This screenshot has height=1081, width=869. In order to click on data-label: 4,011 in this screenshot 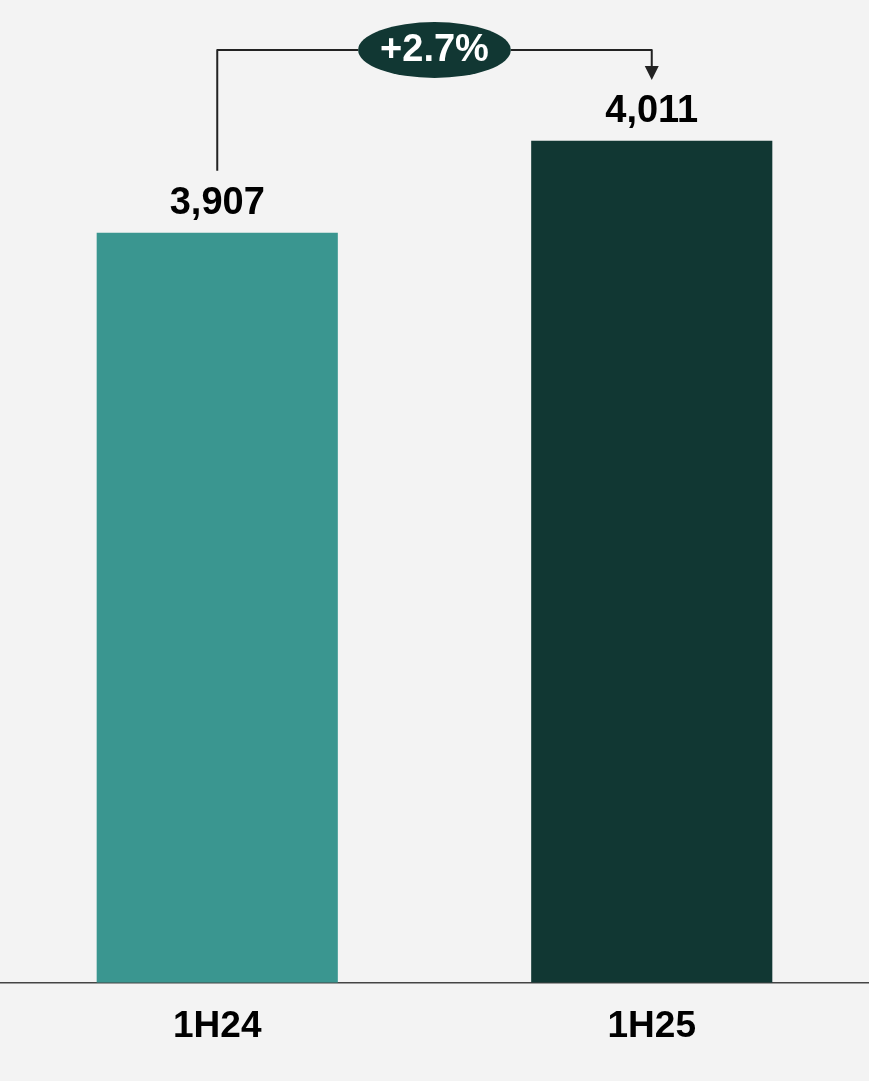, I will do `click(652, 109)`.